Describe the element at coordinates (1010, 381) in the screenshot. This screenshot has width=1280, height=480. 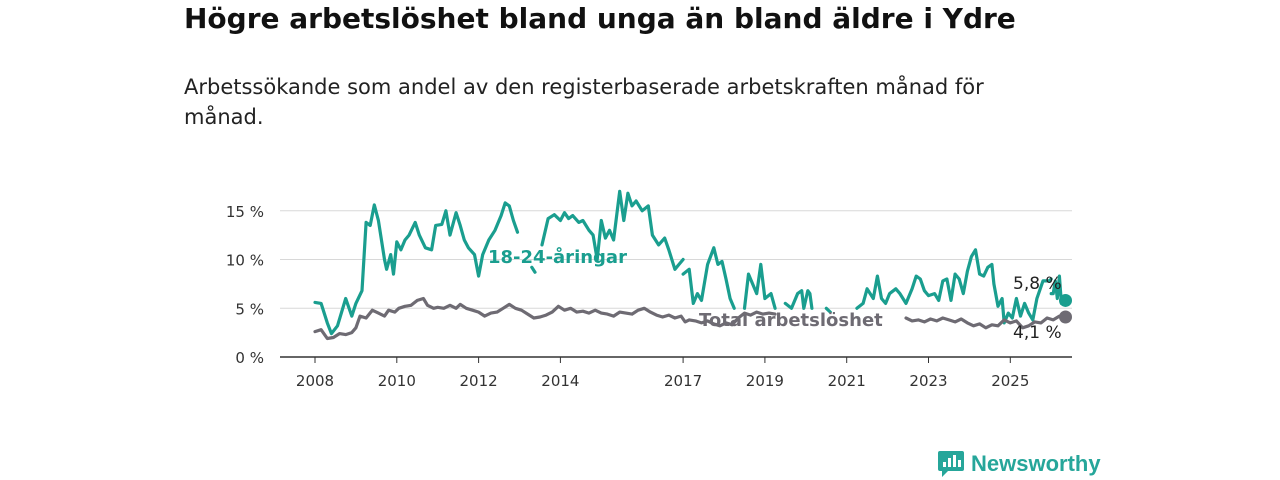
I see `x-tick-label: 2025` at that location.